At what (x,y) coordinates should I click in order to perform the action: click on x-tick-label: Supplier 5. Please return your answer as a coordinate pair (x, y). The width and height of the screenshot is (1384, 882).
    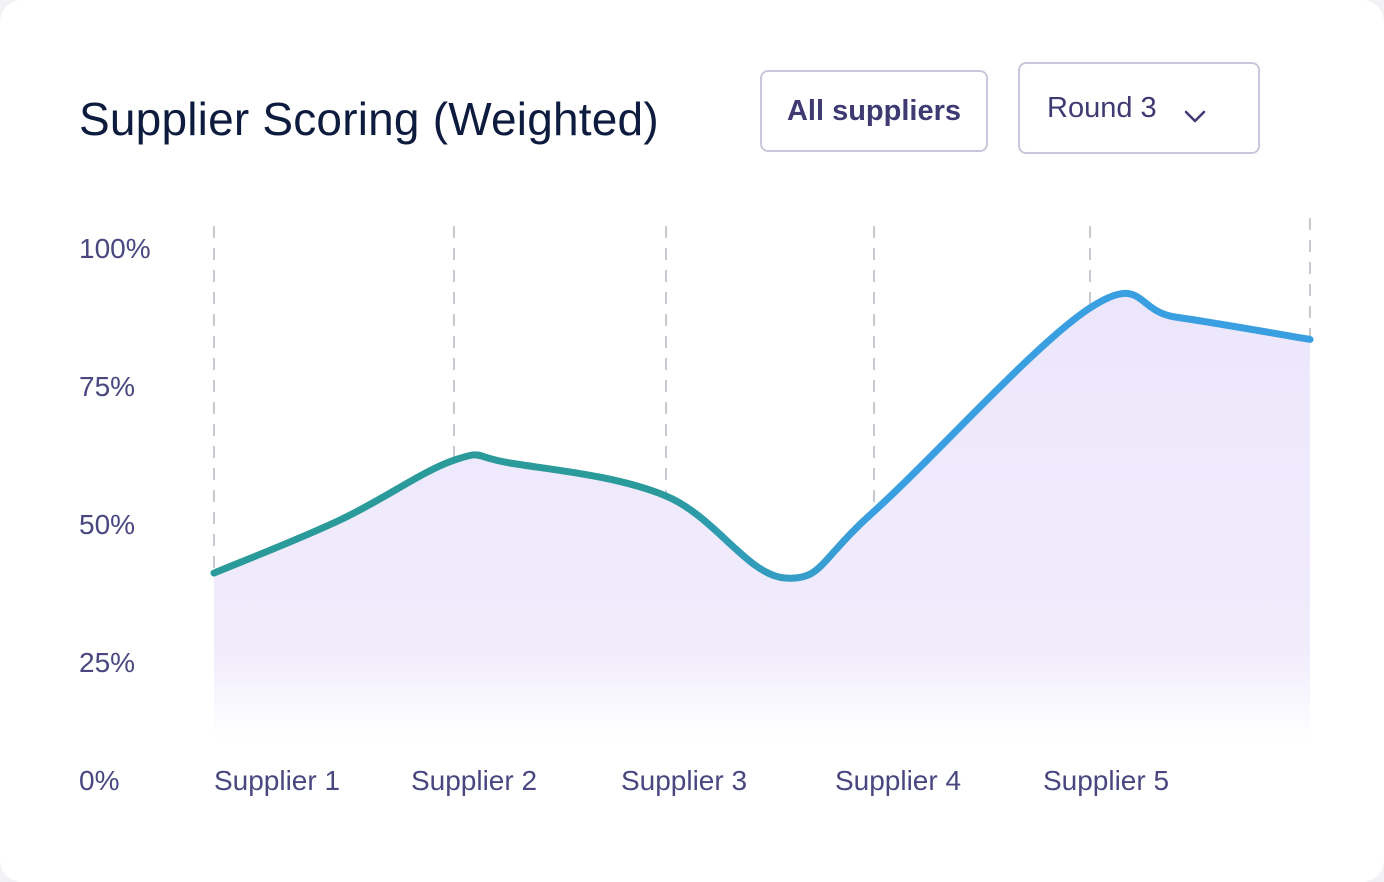
    Looking at the image, I should click on (1106, 780).